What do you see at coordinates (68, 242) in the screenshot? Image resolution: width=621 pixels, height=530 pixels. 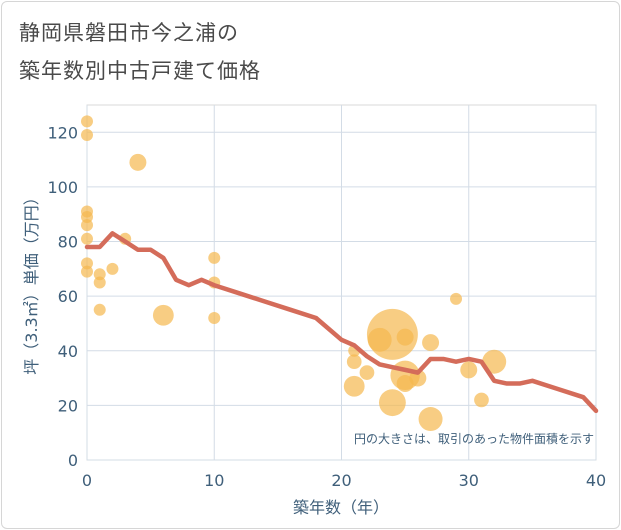 I see `y-tick-label: 80` at bounding box center [68, 242].